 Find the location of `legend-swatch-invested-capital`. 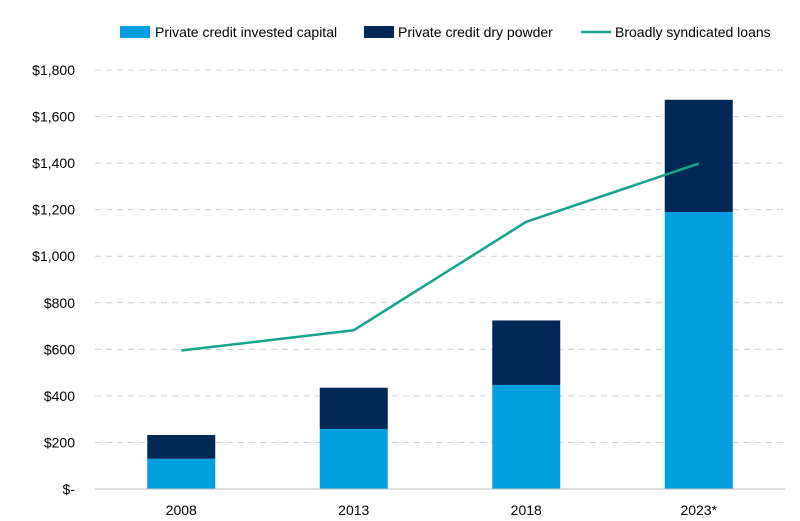

legend-swatch-invested-capital is located at coordinates (135, 32).